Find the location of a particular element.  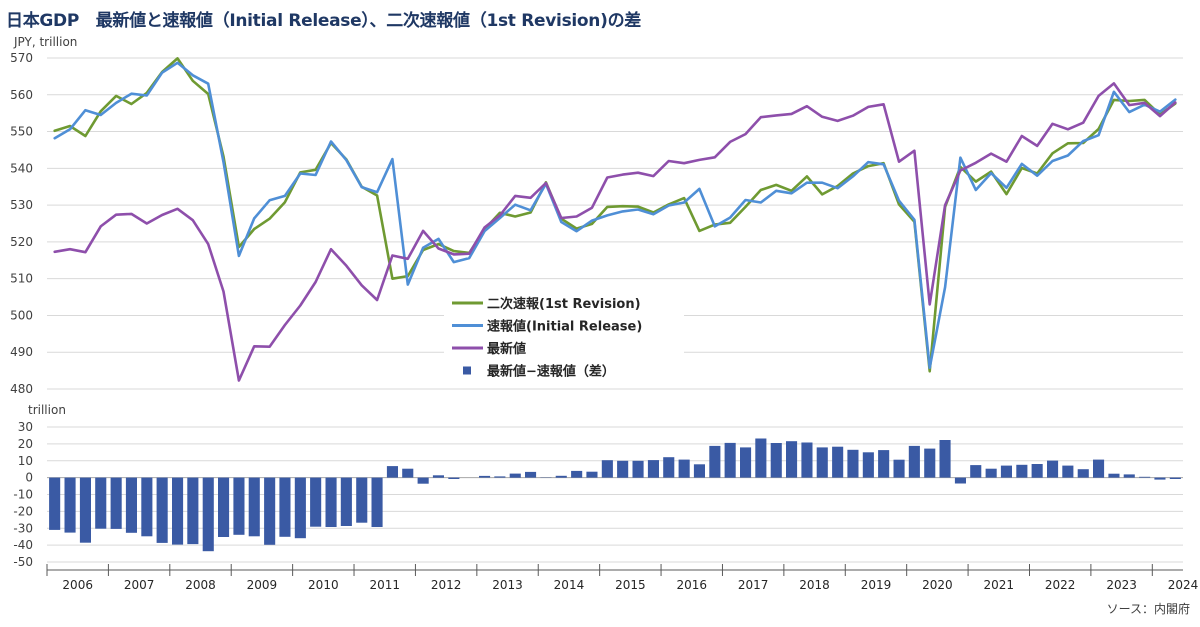

top-y-tick-label: 550 is located at coordinates (21, 132).